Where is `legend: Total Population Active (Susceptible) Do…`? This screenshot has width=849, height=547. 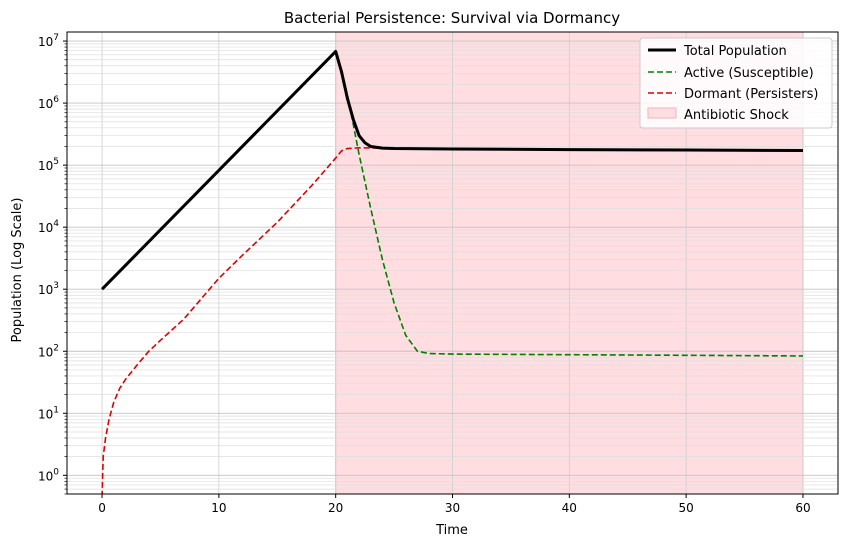 legend: Total Population Active (Susceptible) Do… is located at coordinates (736, 83).